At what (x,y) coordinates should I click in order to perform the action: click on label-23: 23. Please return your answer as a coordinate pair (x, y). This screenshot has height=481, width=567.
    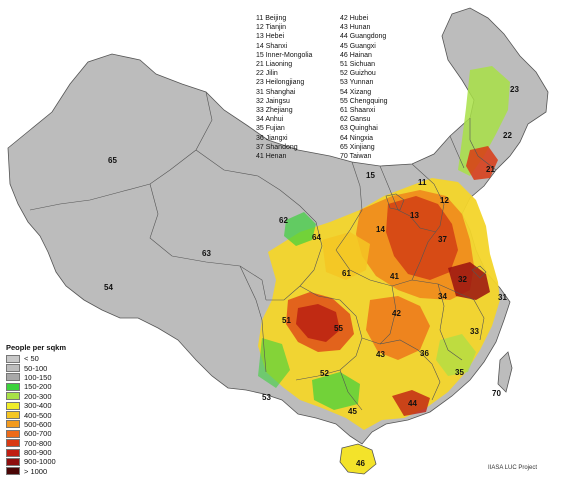
    Looking at the image, I should click on (514, 89).